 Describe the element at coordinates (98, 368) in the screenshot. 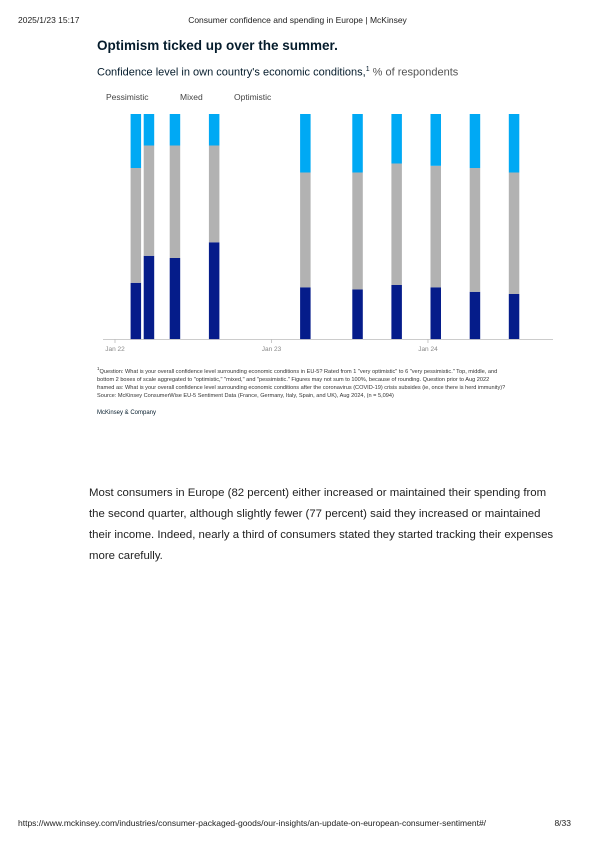

I see `footnote-marker: 1` at that location.